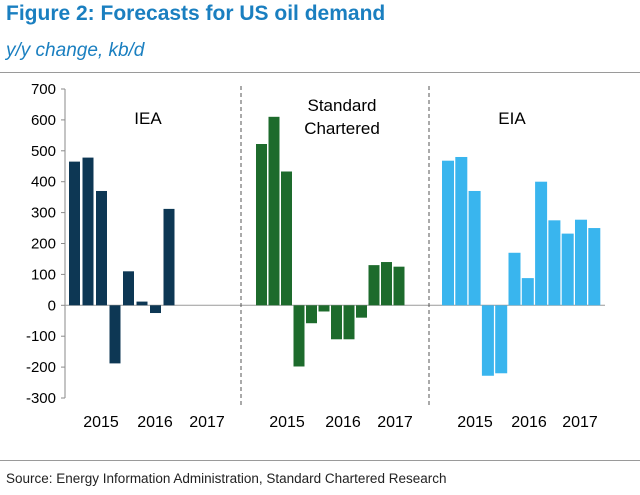 The image size is (640, 495). I want to click on panel-label: IEA, so click(148, 118).